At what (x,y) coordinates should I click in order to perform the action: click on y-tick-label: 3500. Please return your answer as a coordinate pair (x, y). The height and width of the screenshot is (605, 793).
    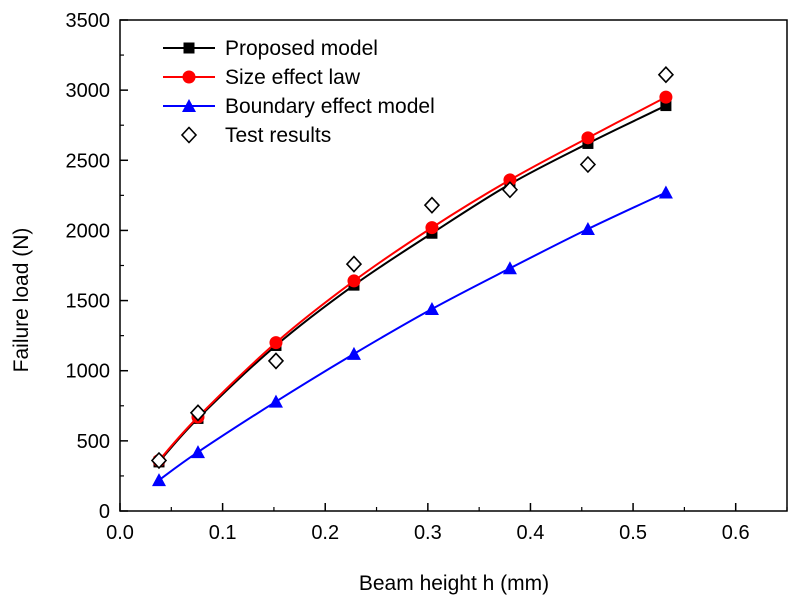
    Looking at the image, I should click on (88, 21).